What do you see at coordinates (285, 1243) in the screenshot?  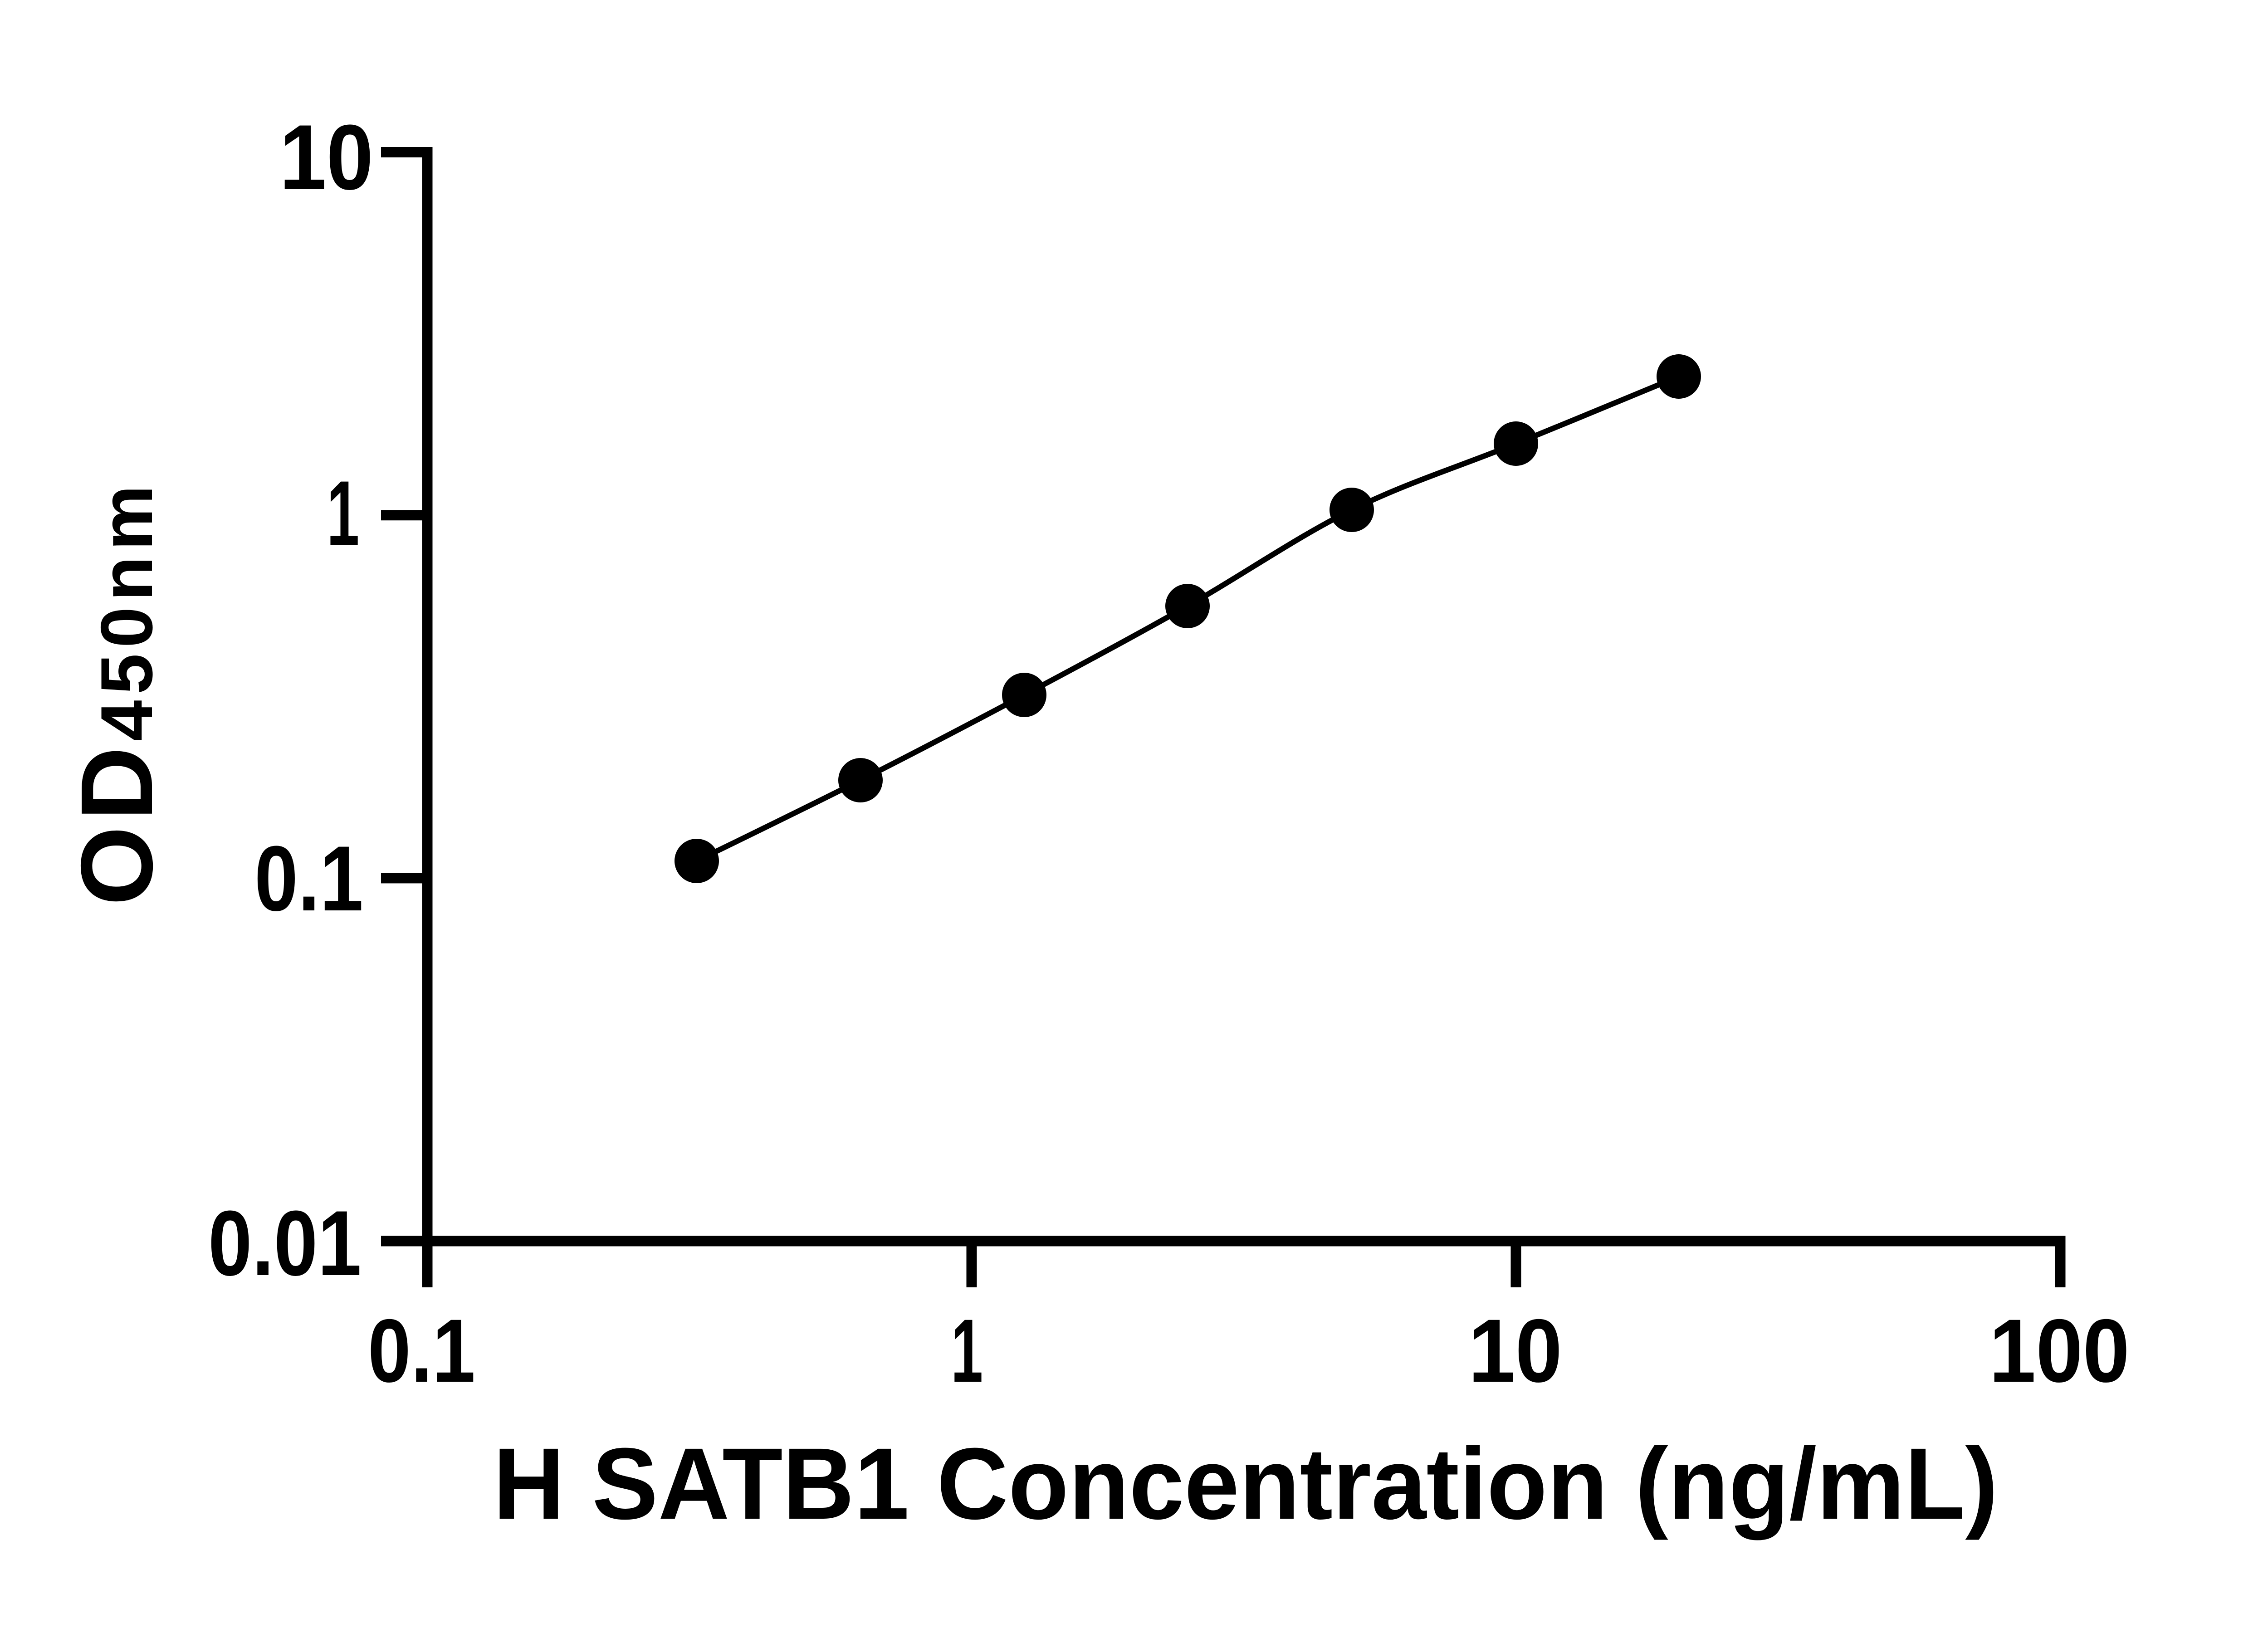 I see `svg-text: 0.01` at bounding box center [285, 1243].